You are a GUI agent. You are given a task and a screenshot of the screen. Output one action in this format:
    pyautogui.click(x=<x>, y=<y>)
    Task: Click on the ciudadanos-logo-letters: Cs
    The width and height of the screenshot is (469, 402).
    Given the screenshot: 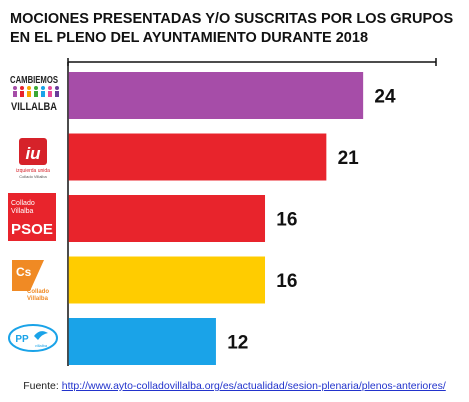 What is the action you would take?
    pyautogui.click(x=24, y=272)
    